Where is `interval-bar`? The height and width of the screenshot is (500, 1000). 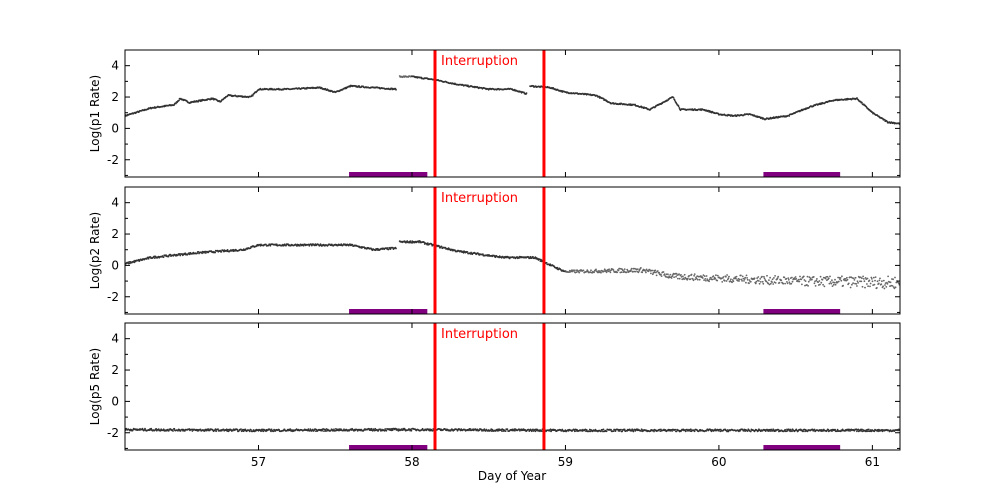
interval-bar is located at coordinates (802, 447).